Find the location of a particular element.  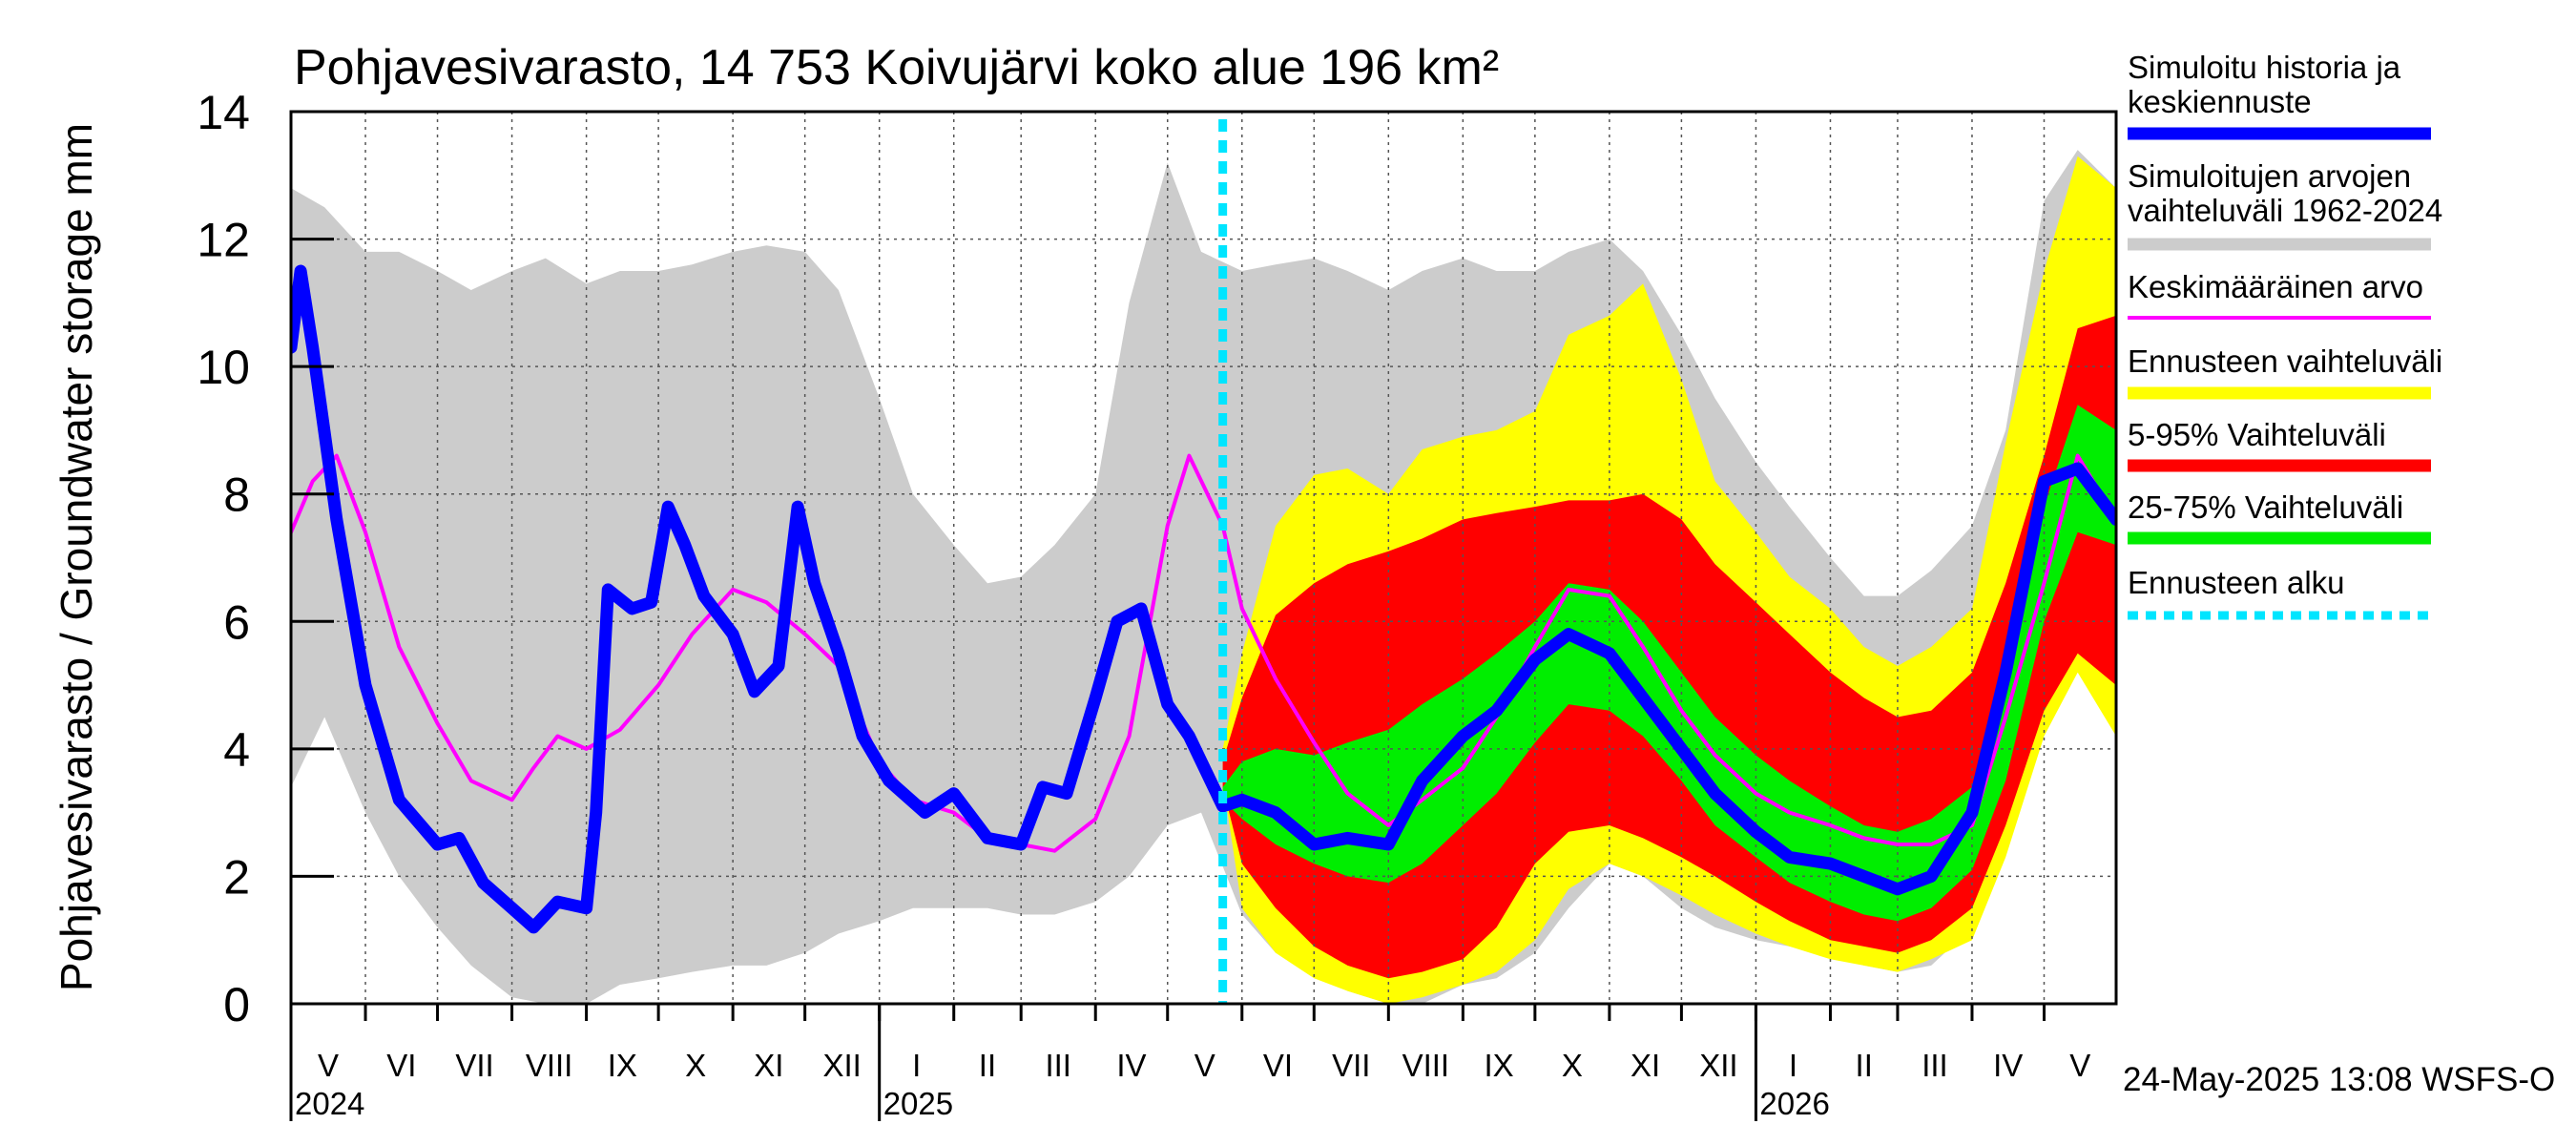

y-tick-label: 8 is located at coordinates (236, 495).